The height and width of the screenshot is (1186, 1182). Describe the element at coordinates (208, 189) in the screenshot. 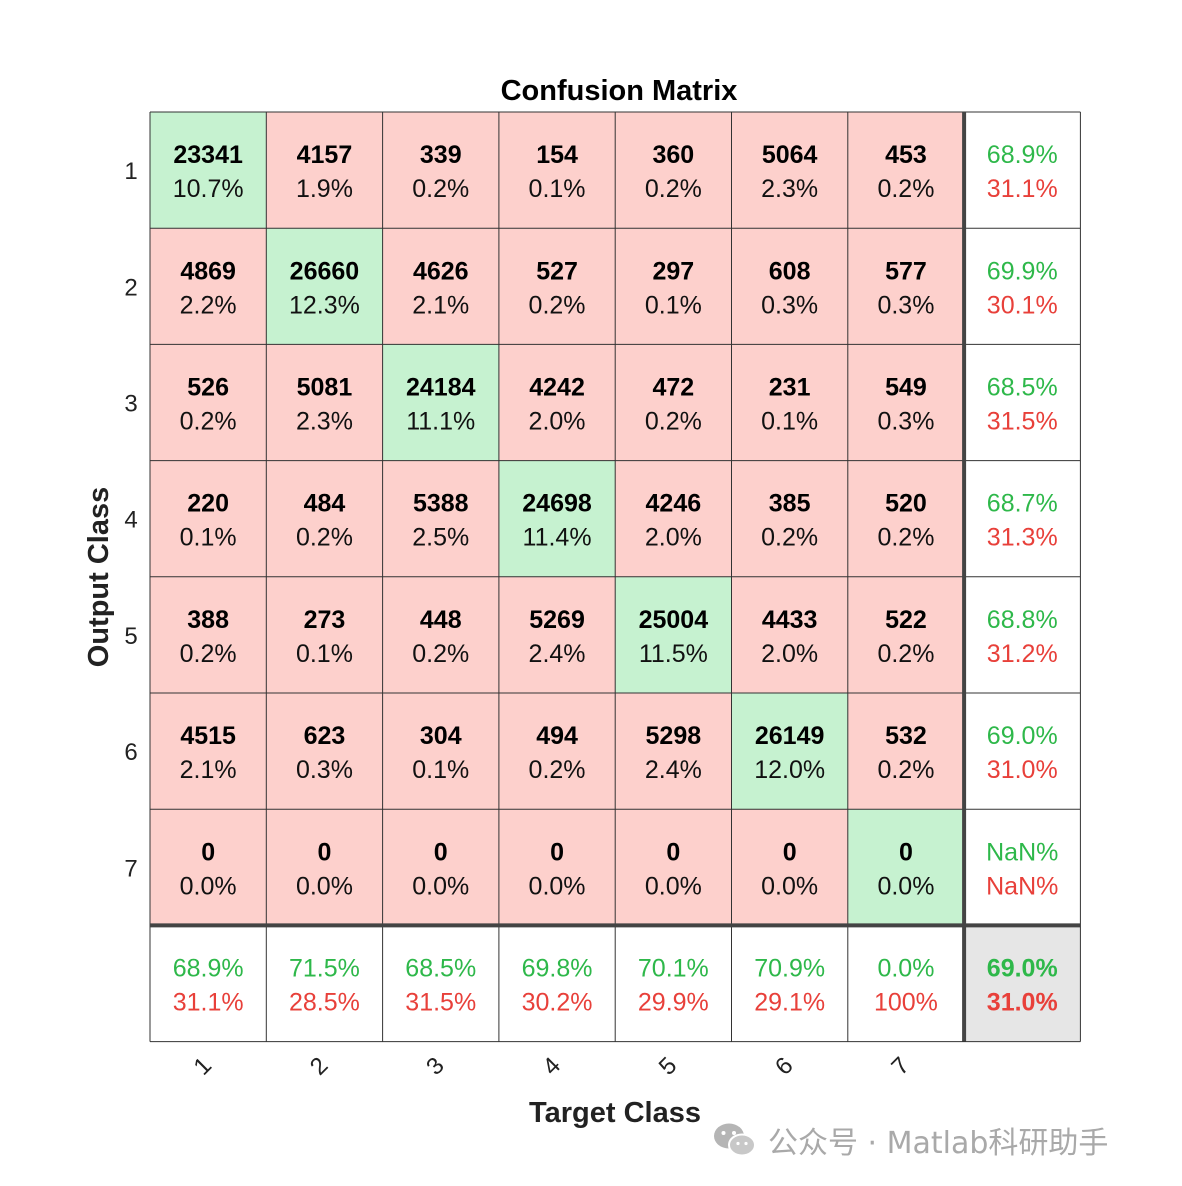

I see `cell-percent: 10.7%` at that location.